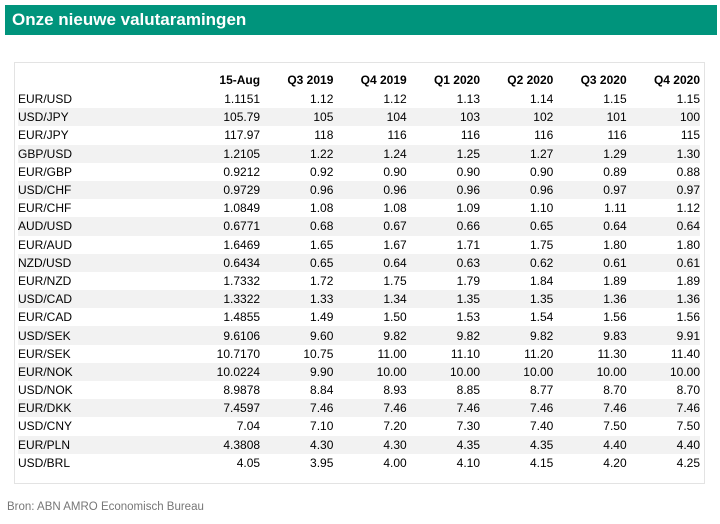  Describe the element at coordinates (468, 244) in the screenshot. I see `rate-value: 1.71` at that location.